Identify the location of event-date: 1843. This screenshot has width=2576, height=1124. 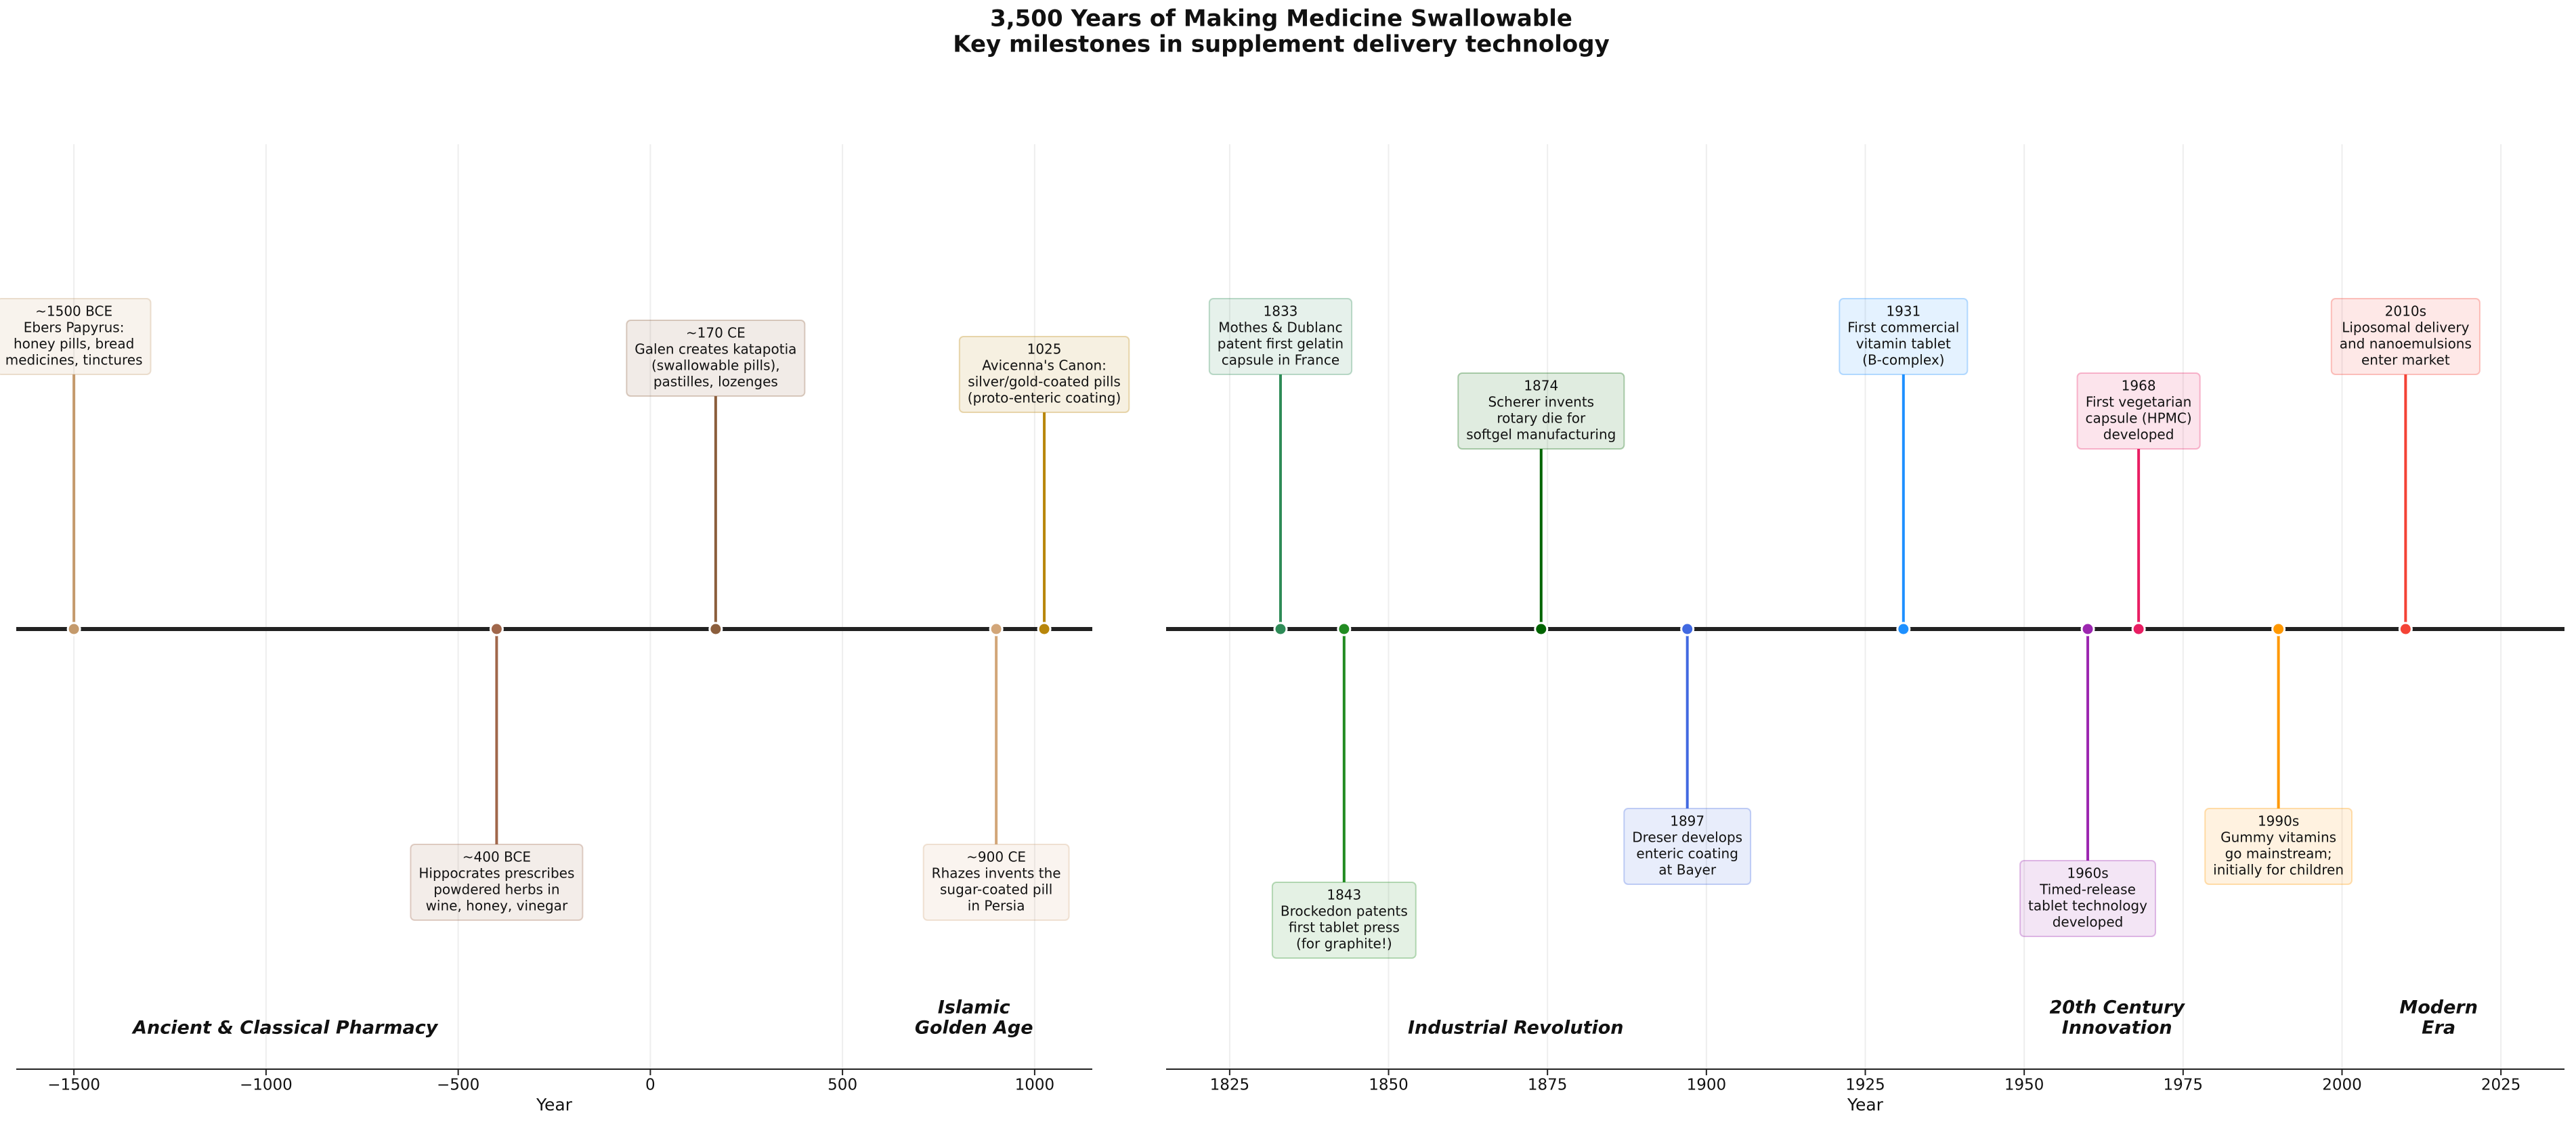
(1344, 895).